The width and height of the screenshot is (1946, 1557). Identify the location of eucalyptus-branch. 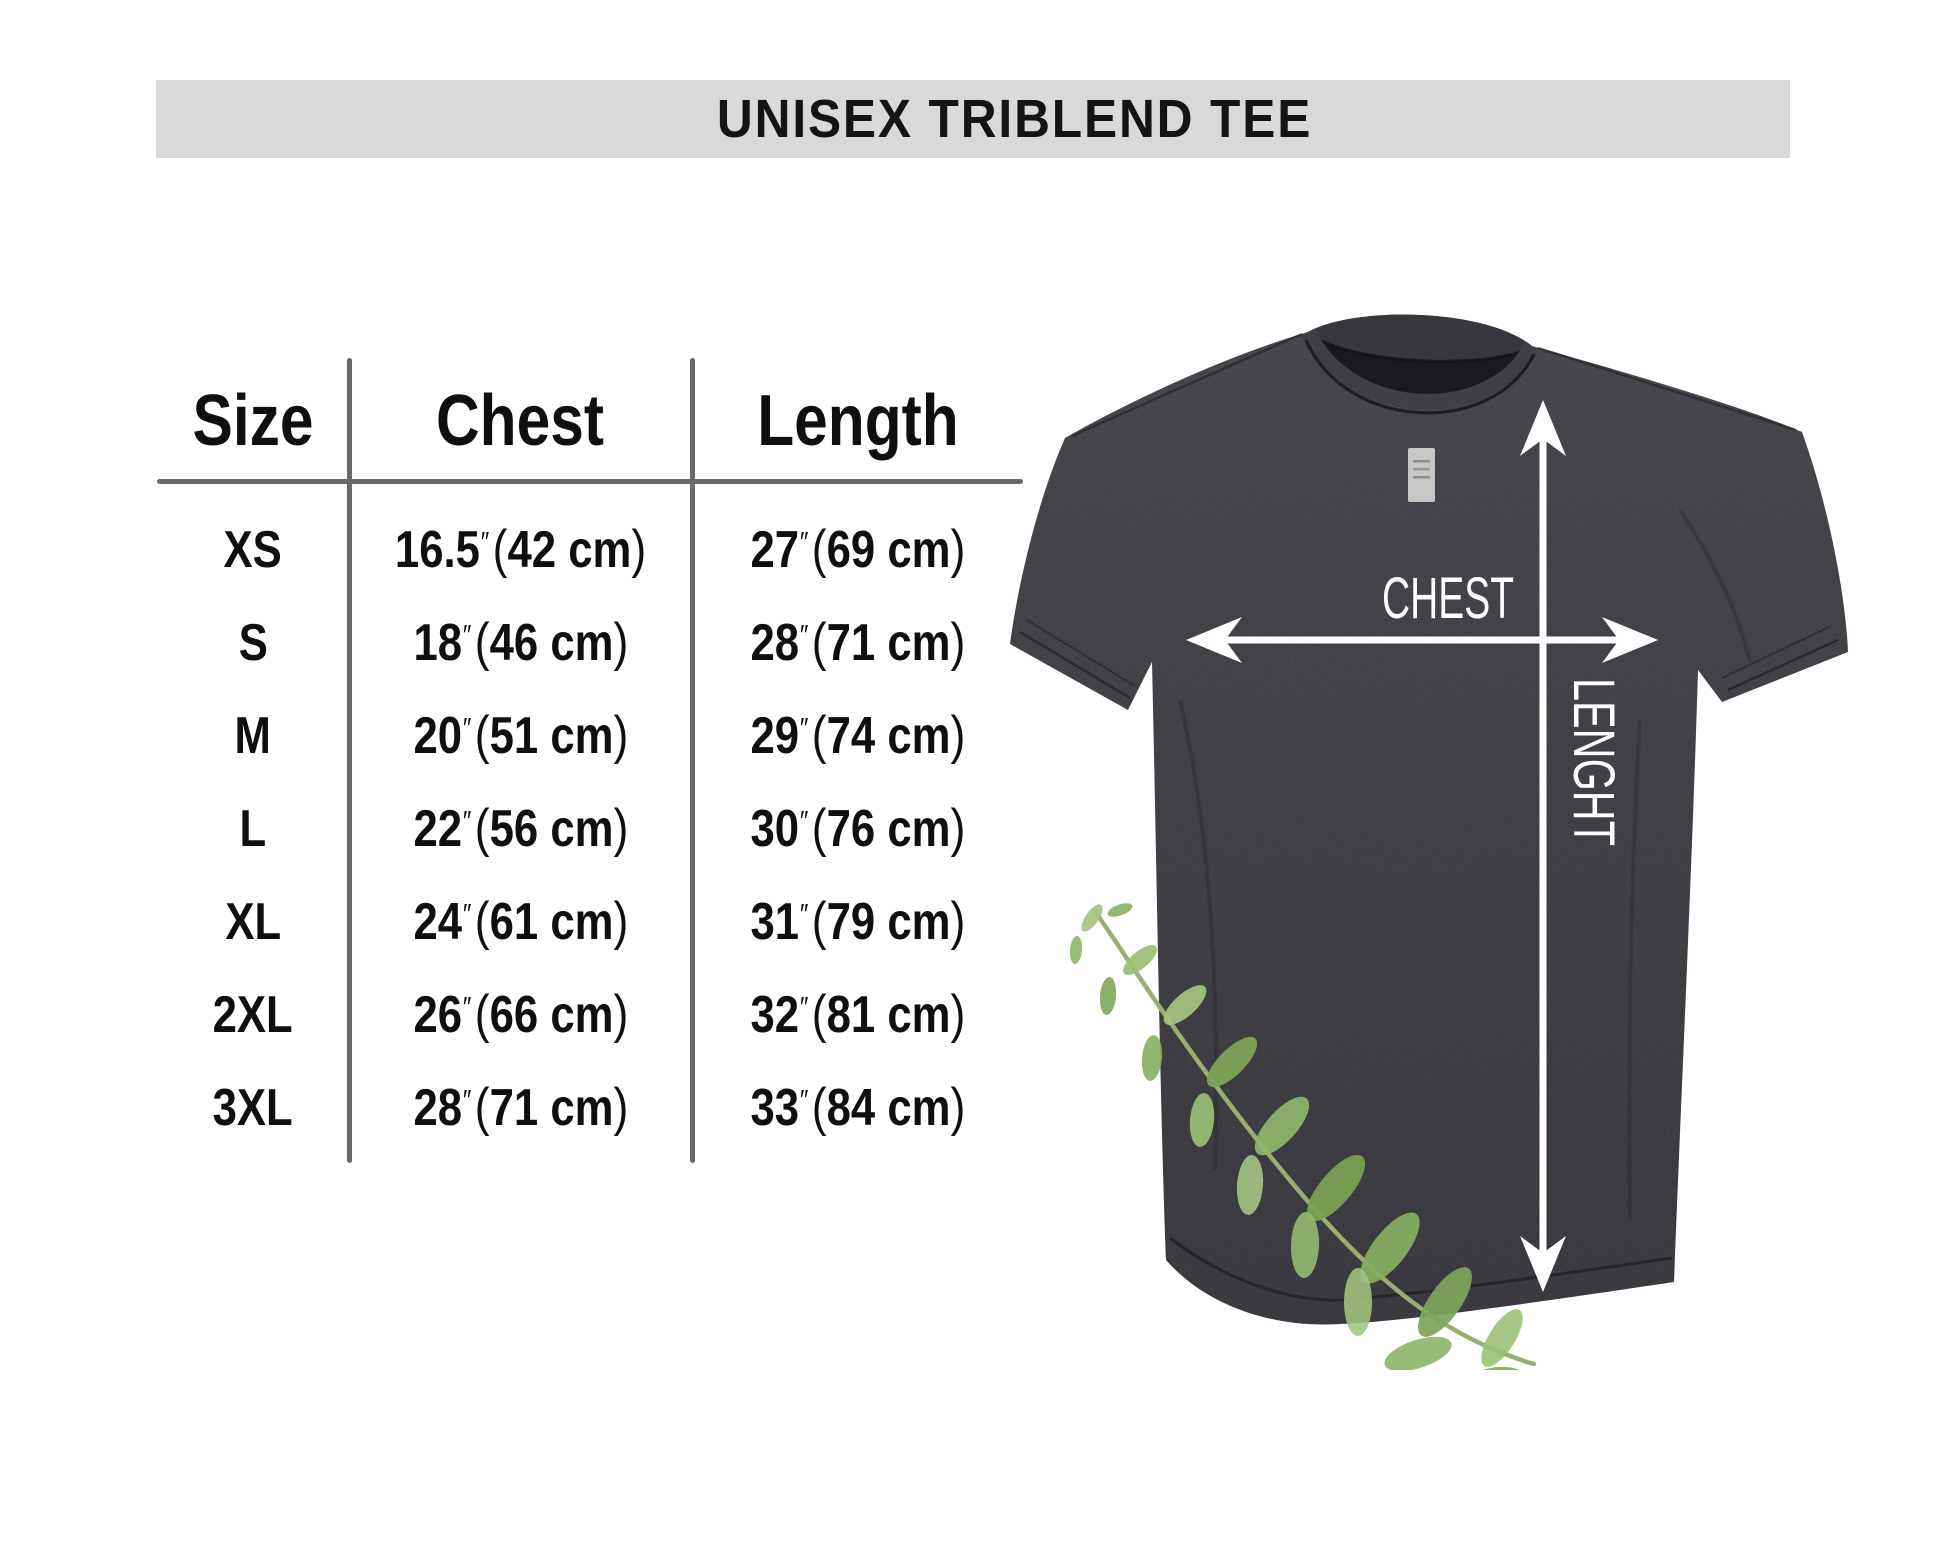
(1303, 1136).